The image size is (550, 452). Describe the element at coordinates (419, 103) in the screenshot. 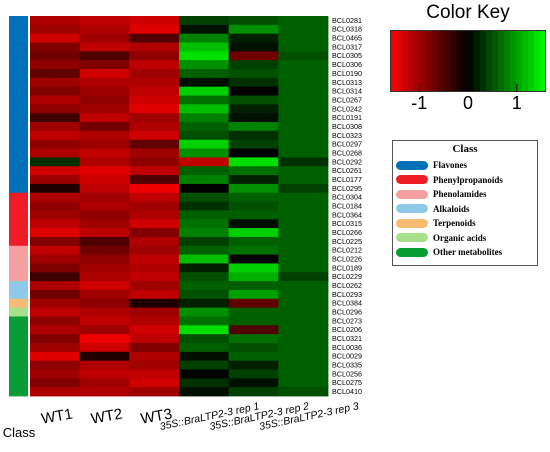

I see `color-key-tick-label: -1` at that location.